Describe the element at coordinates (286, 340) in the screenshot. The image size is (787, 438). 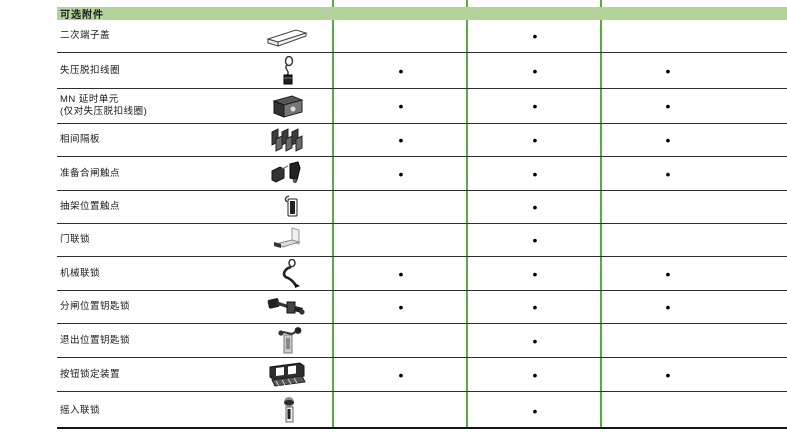
I see `withdrawn-position-keylock-image` at that location.